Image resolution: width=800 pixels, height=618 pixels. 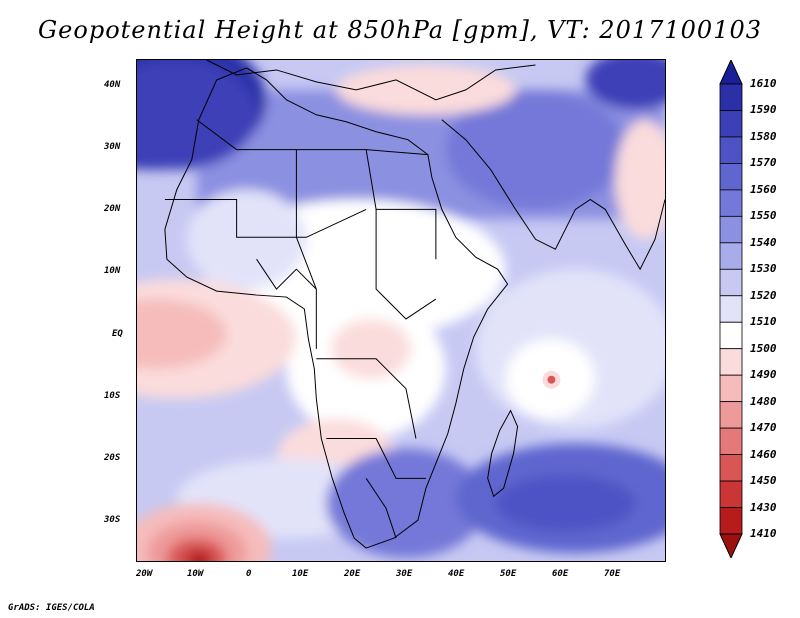 I want to click on lon-label-20w: 20W, so click(x=144, y=574).